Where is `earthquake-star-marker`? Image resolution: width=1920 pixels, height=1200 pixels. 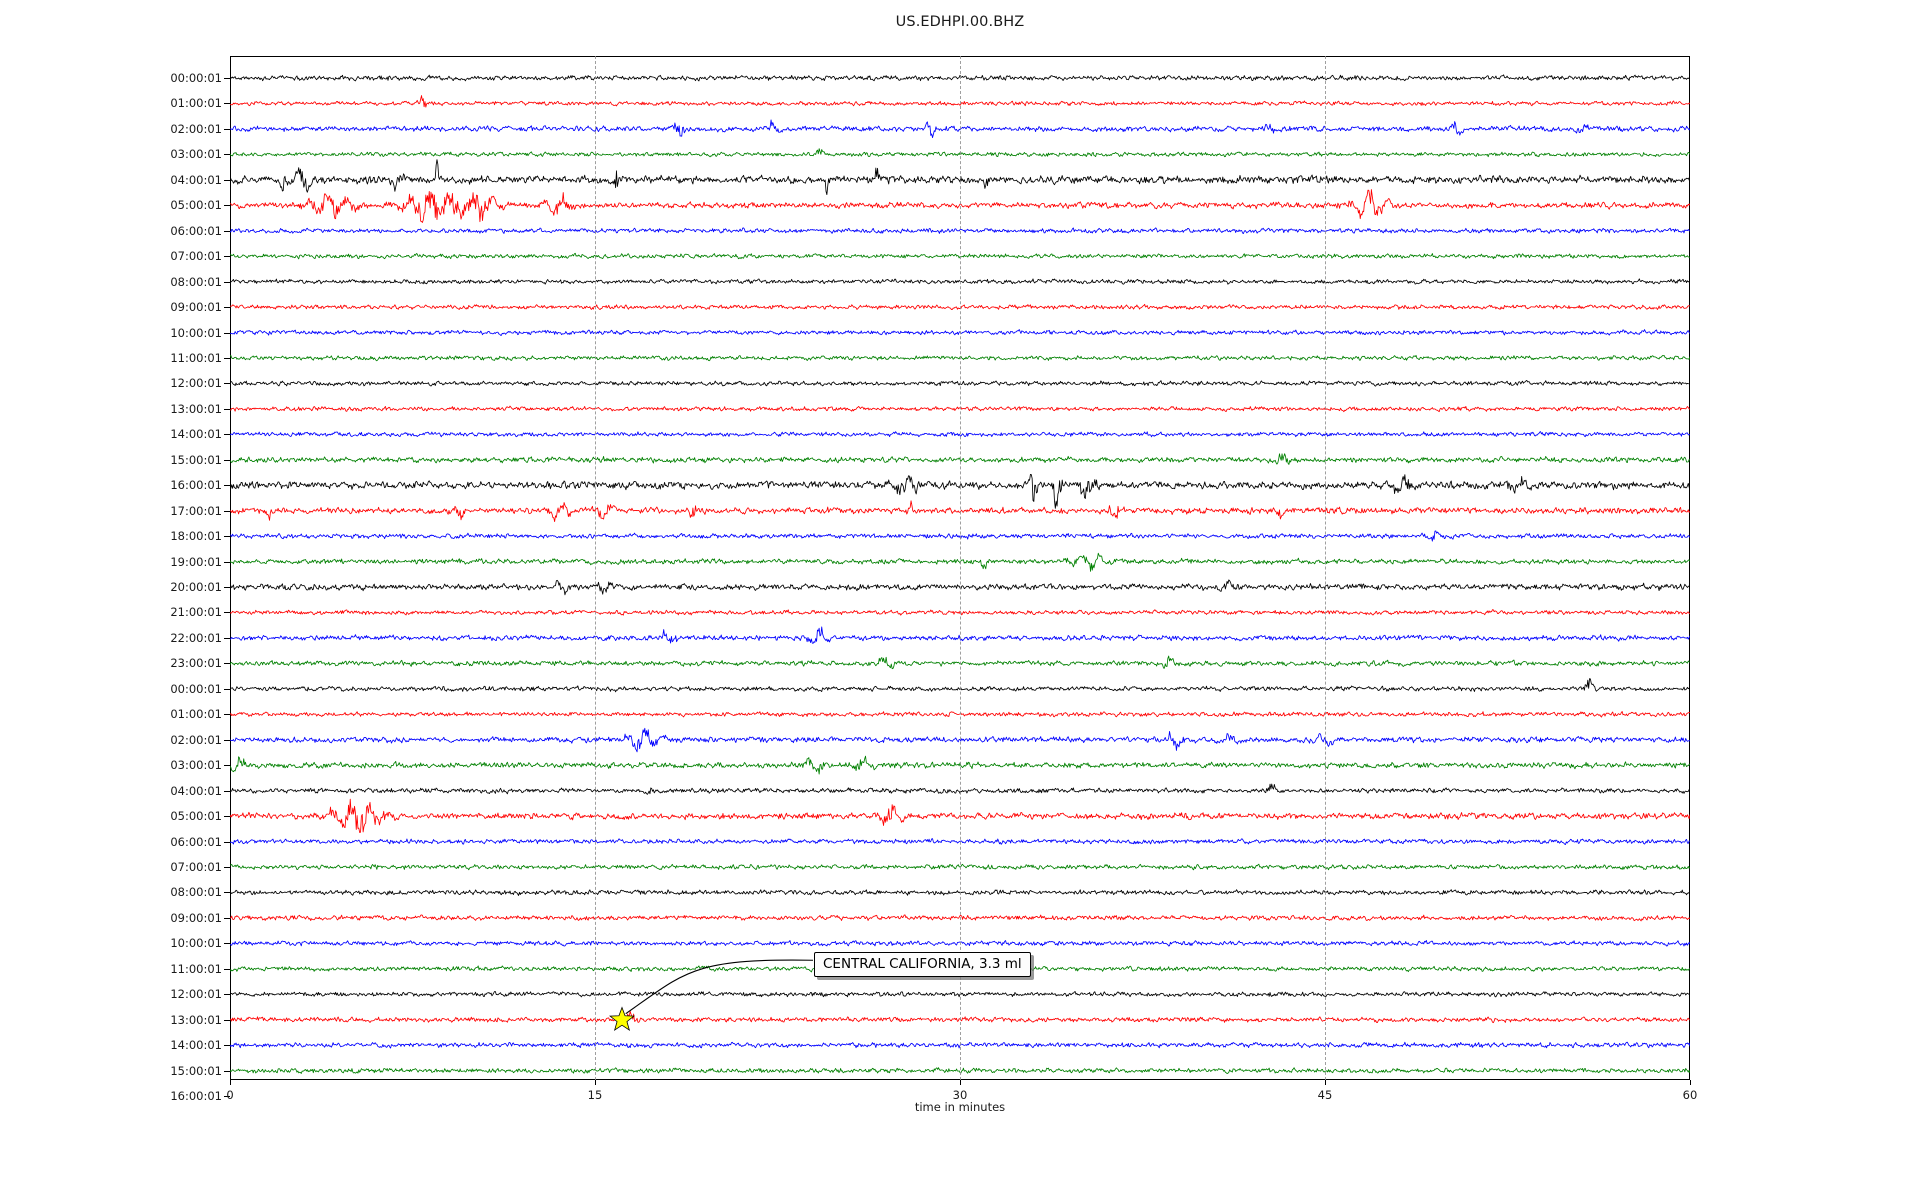
earthquake-star-marker is located at coordinates (622, 1020).